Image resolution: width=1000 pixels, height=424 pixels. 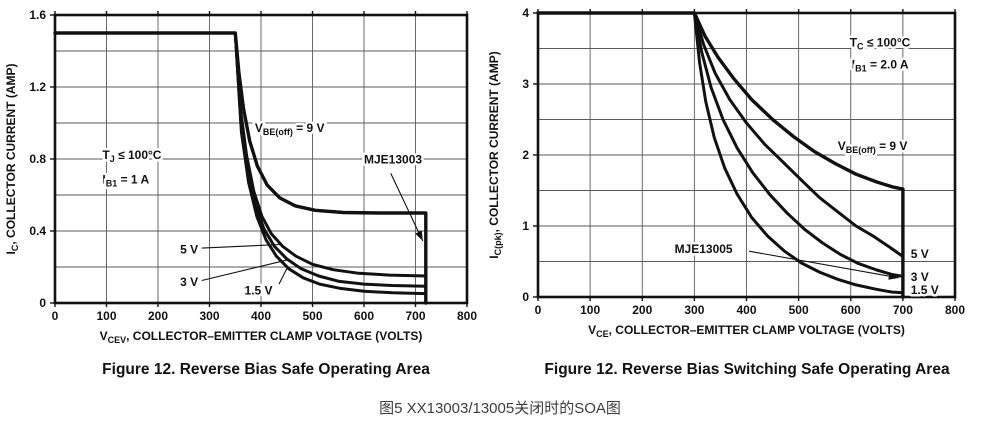 What do you see at coordinates (500, 408) in the screenshot?
I see `figure-caption: 图5 XX13003/13005关闭时的SOA图` at bounding box center [500, 408].